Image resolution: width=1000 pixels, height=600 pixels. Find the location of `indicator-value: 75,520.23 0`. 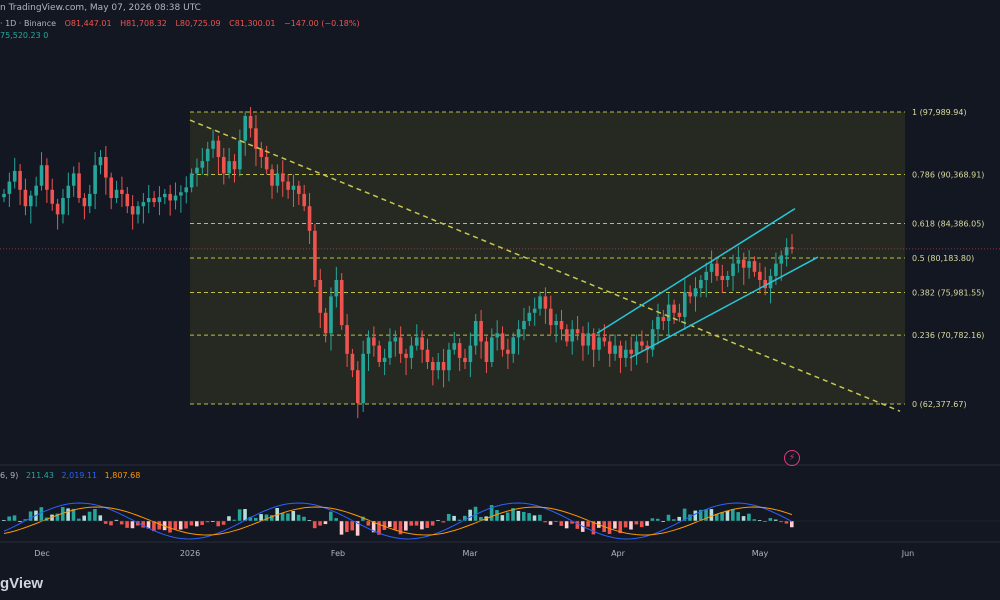

indicator-value: 75,520.23 0 is located at coordinates (24, 35).